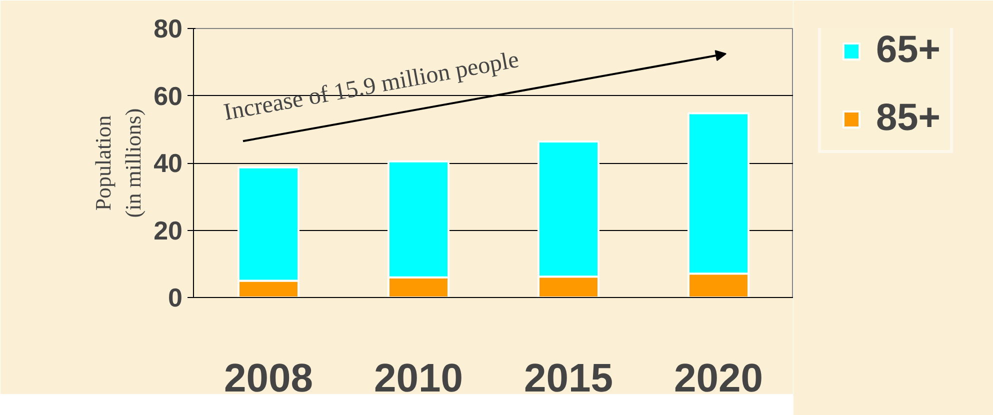 This screenshot has height=415, width=993. I want to click on x-tick-label: 2008, so click(268, 378).